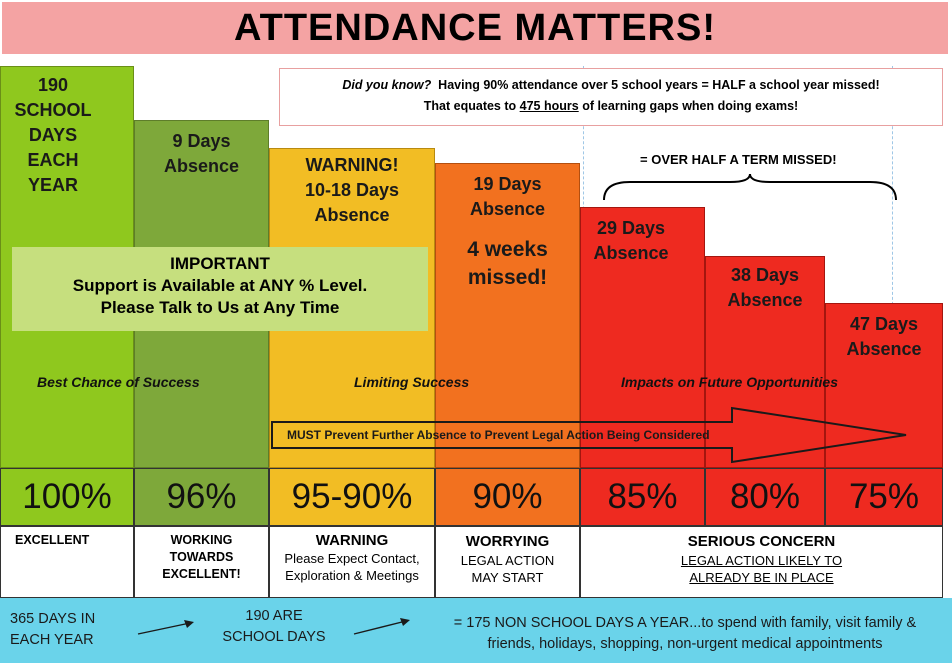 The image size is (952, 663). Describe the element at coordinates (549, 106) in the screenshot. I see `info-hours: 475 hours` at that location.